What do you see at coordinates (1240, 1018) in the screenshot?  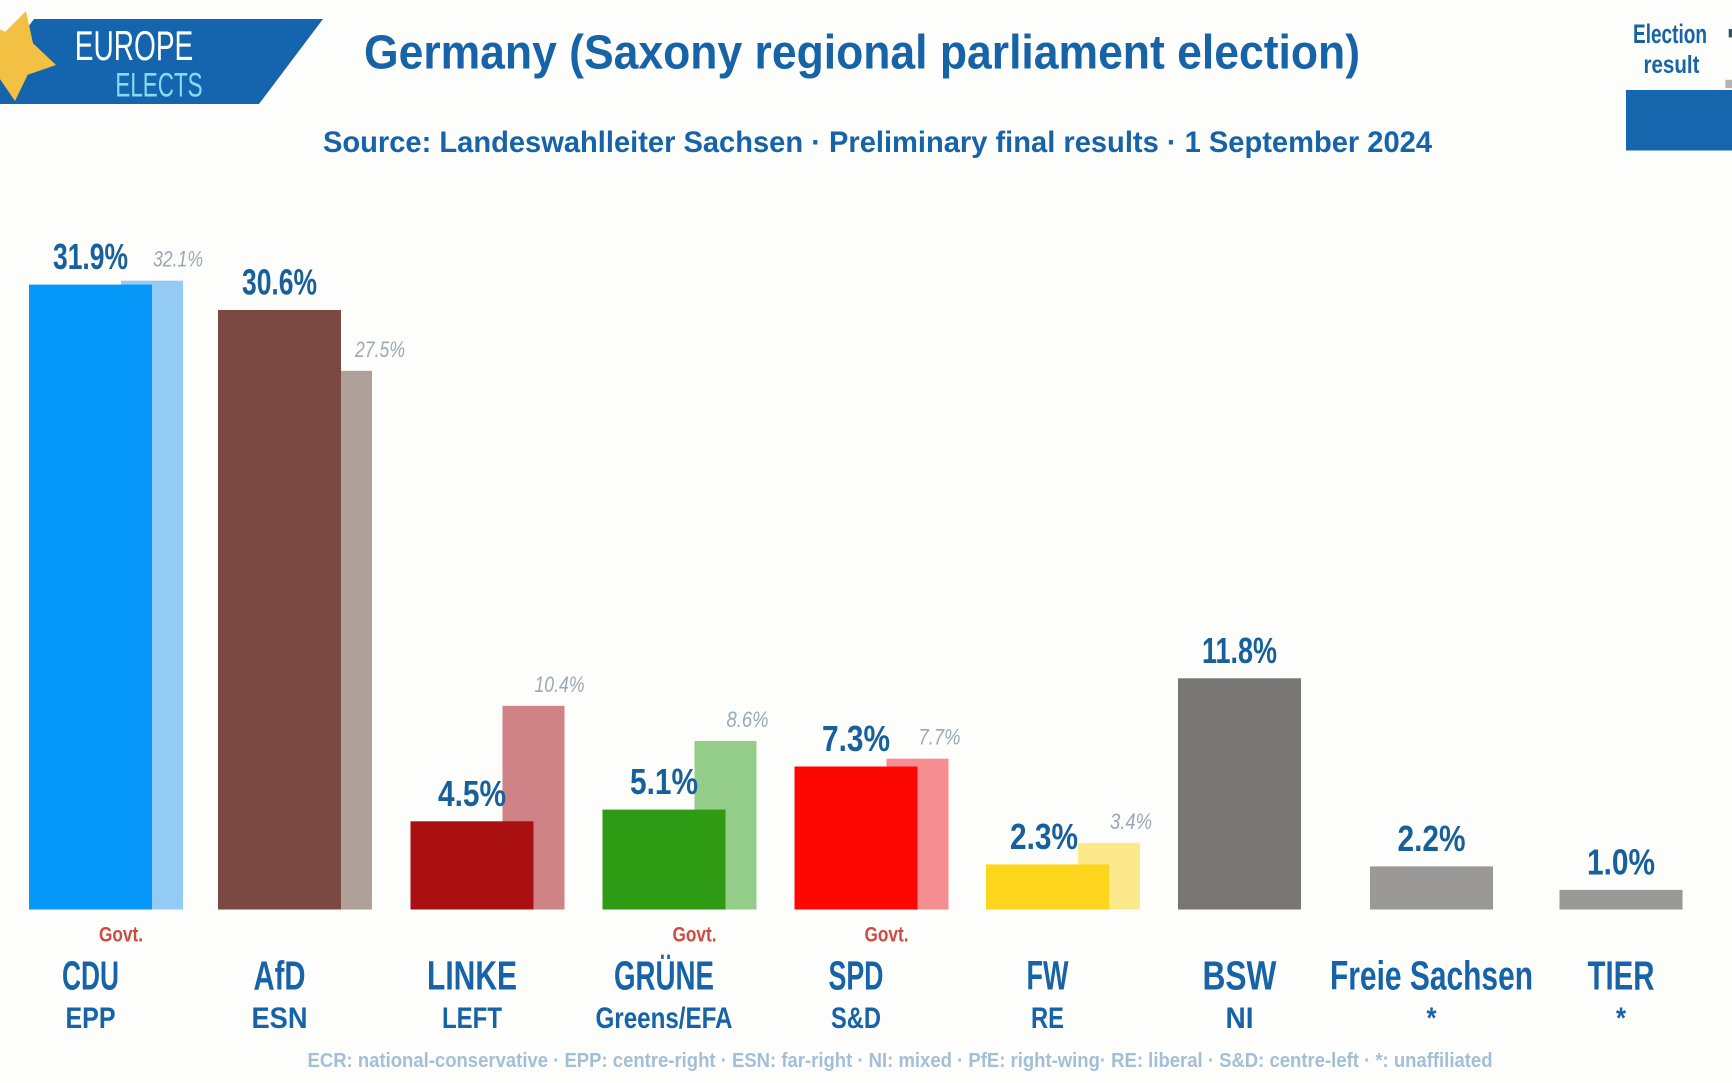 I see `svg-text: NI` at bounding box center [1240, 1018].